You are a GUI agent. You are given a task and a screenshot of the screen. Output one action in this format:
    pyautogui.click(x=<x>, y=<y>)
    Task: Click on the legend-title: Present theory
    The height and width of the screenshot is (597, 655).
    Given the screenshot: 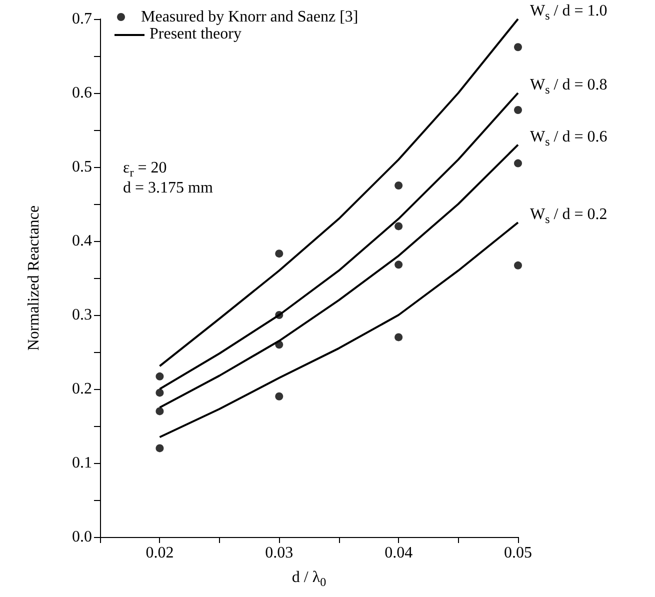 What is the action you would take?
    pyautogui.click(x=196, y=34)
    